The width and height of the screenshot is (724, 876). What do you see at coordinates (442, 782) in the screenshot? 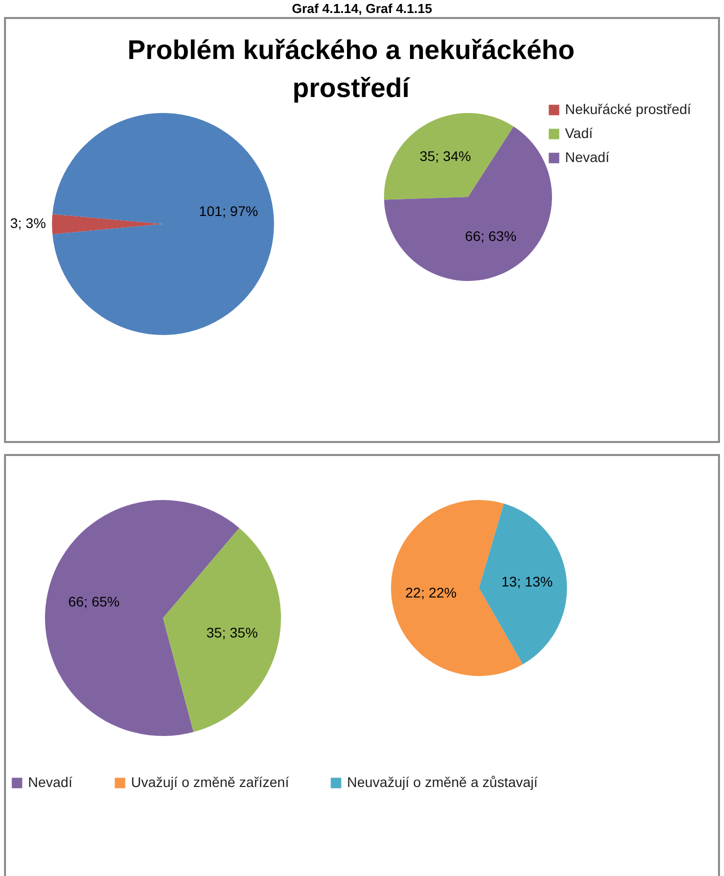
I see `legend-label: Neuvažují o změně a zůstavají` at bounding box center [442, 782].